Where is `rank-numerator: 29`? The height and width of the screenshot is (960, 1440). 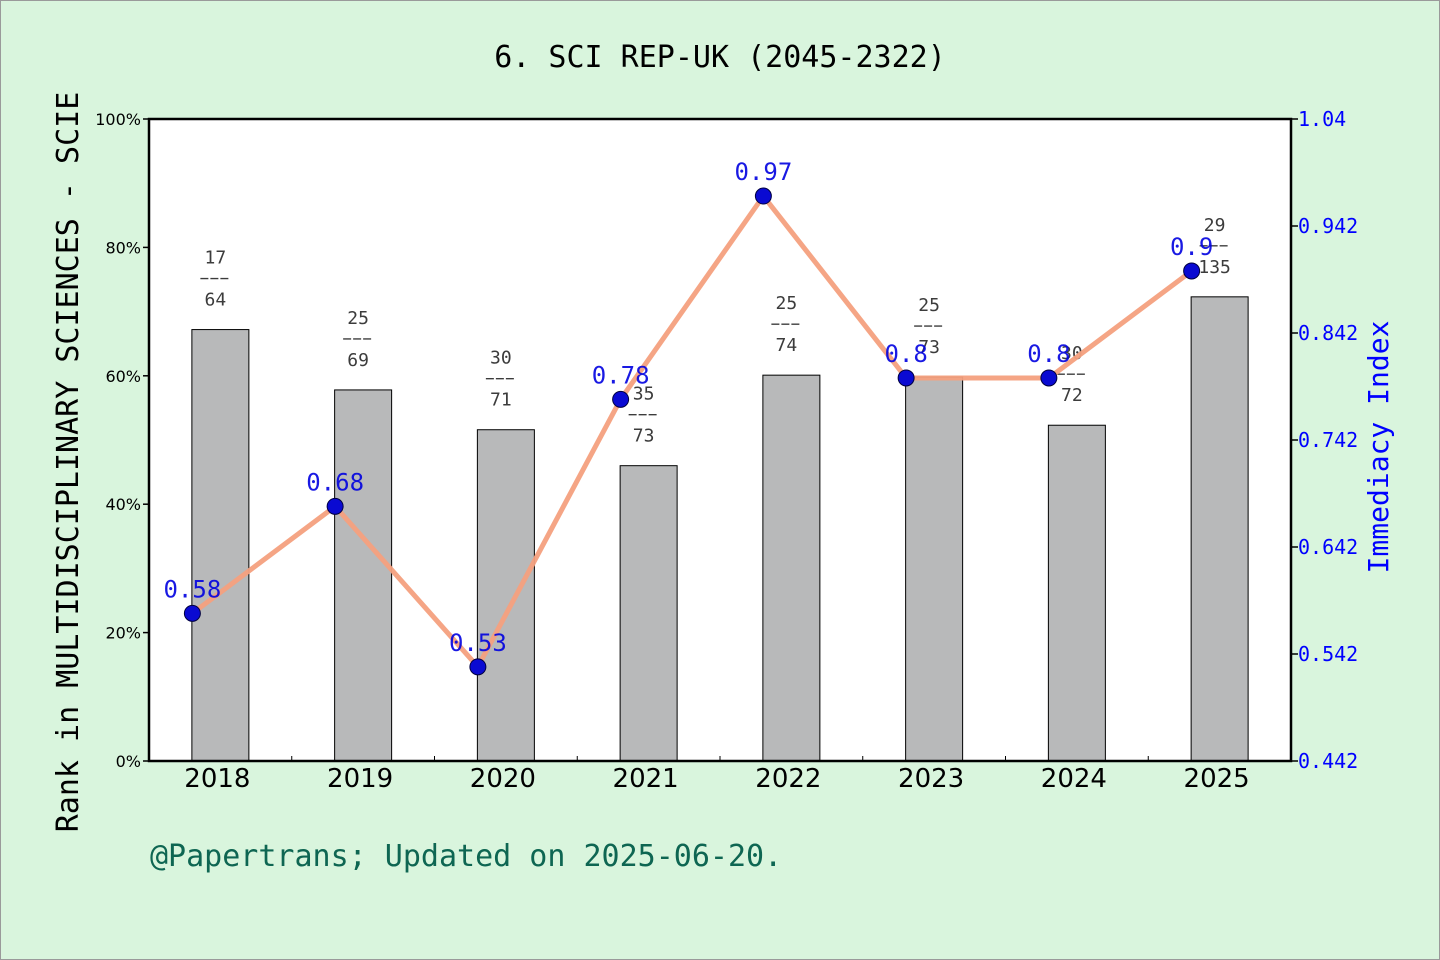
rank-numerator: 29 is located at coordinates (1215, 225).